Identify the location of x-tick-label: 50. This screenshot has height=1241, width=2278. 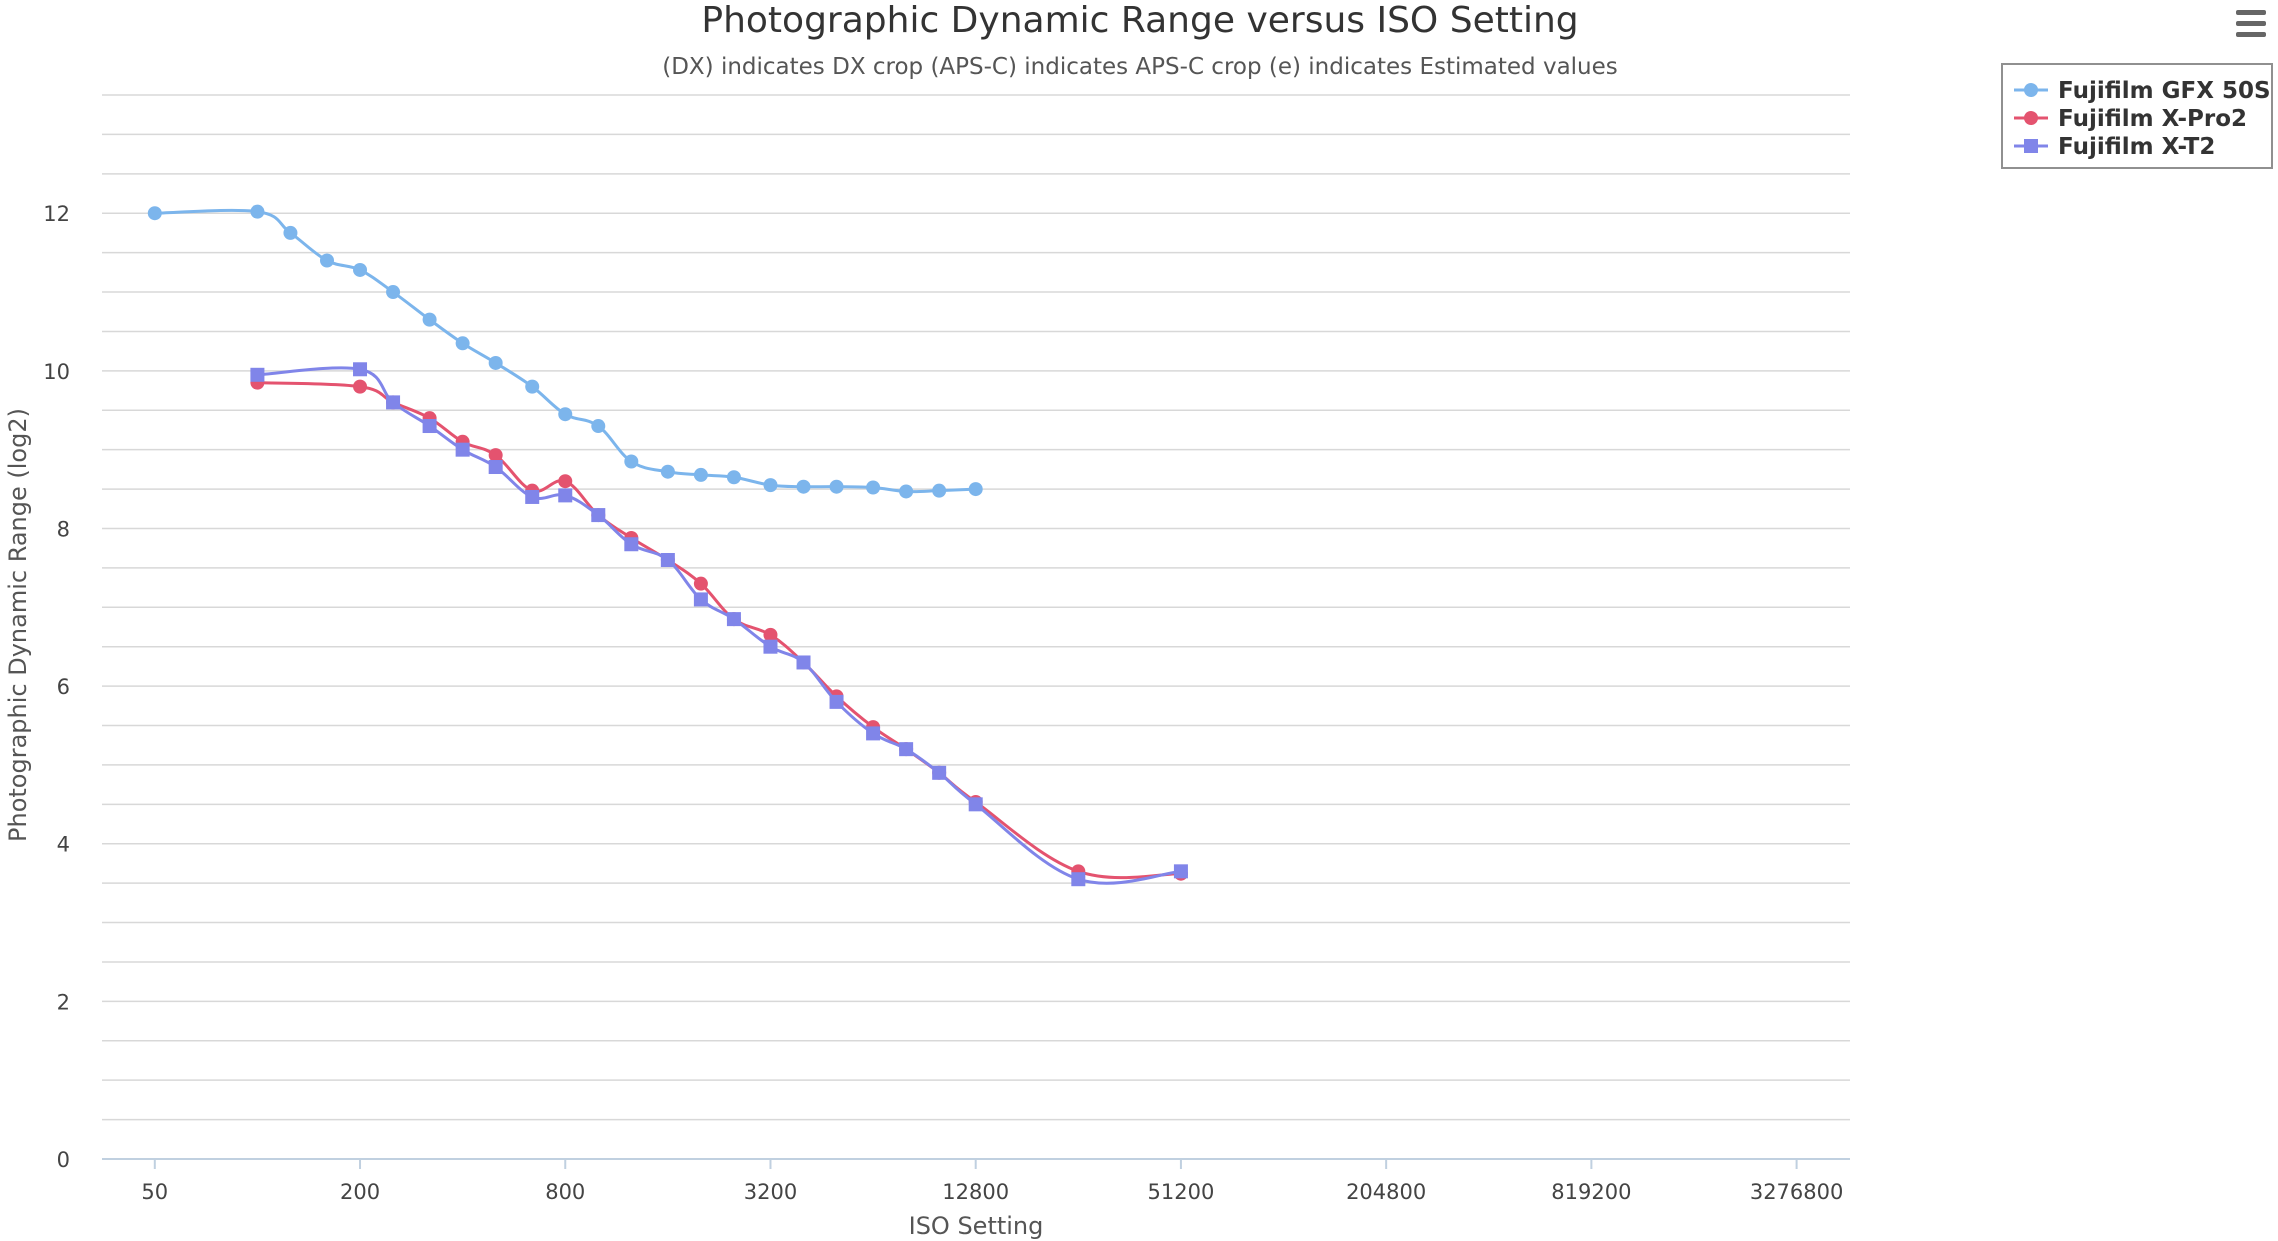
(154, 1192).